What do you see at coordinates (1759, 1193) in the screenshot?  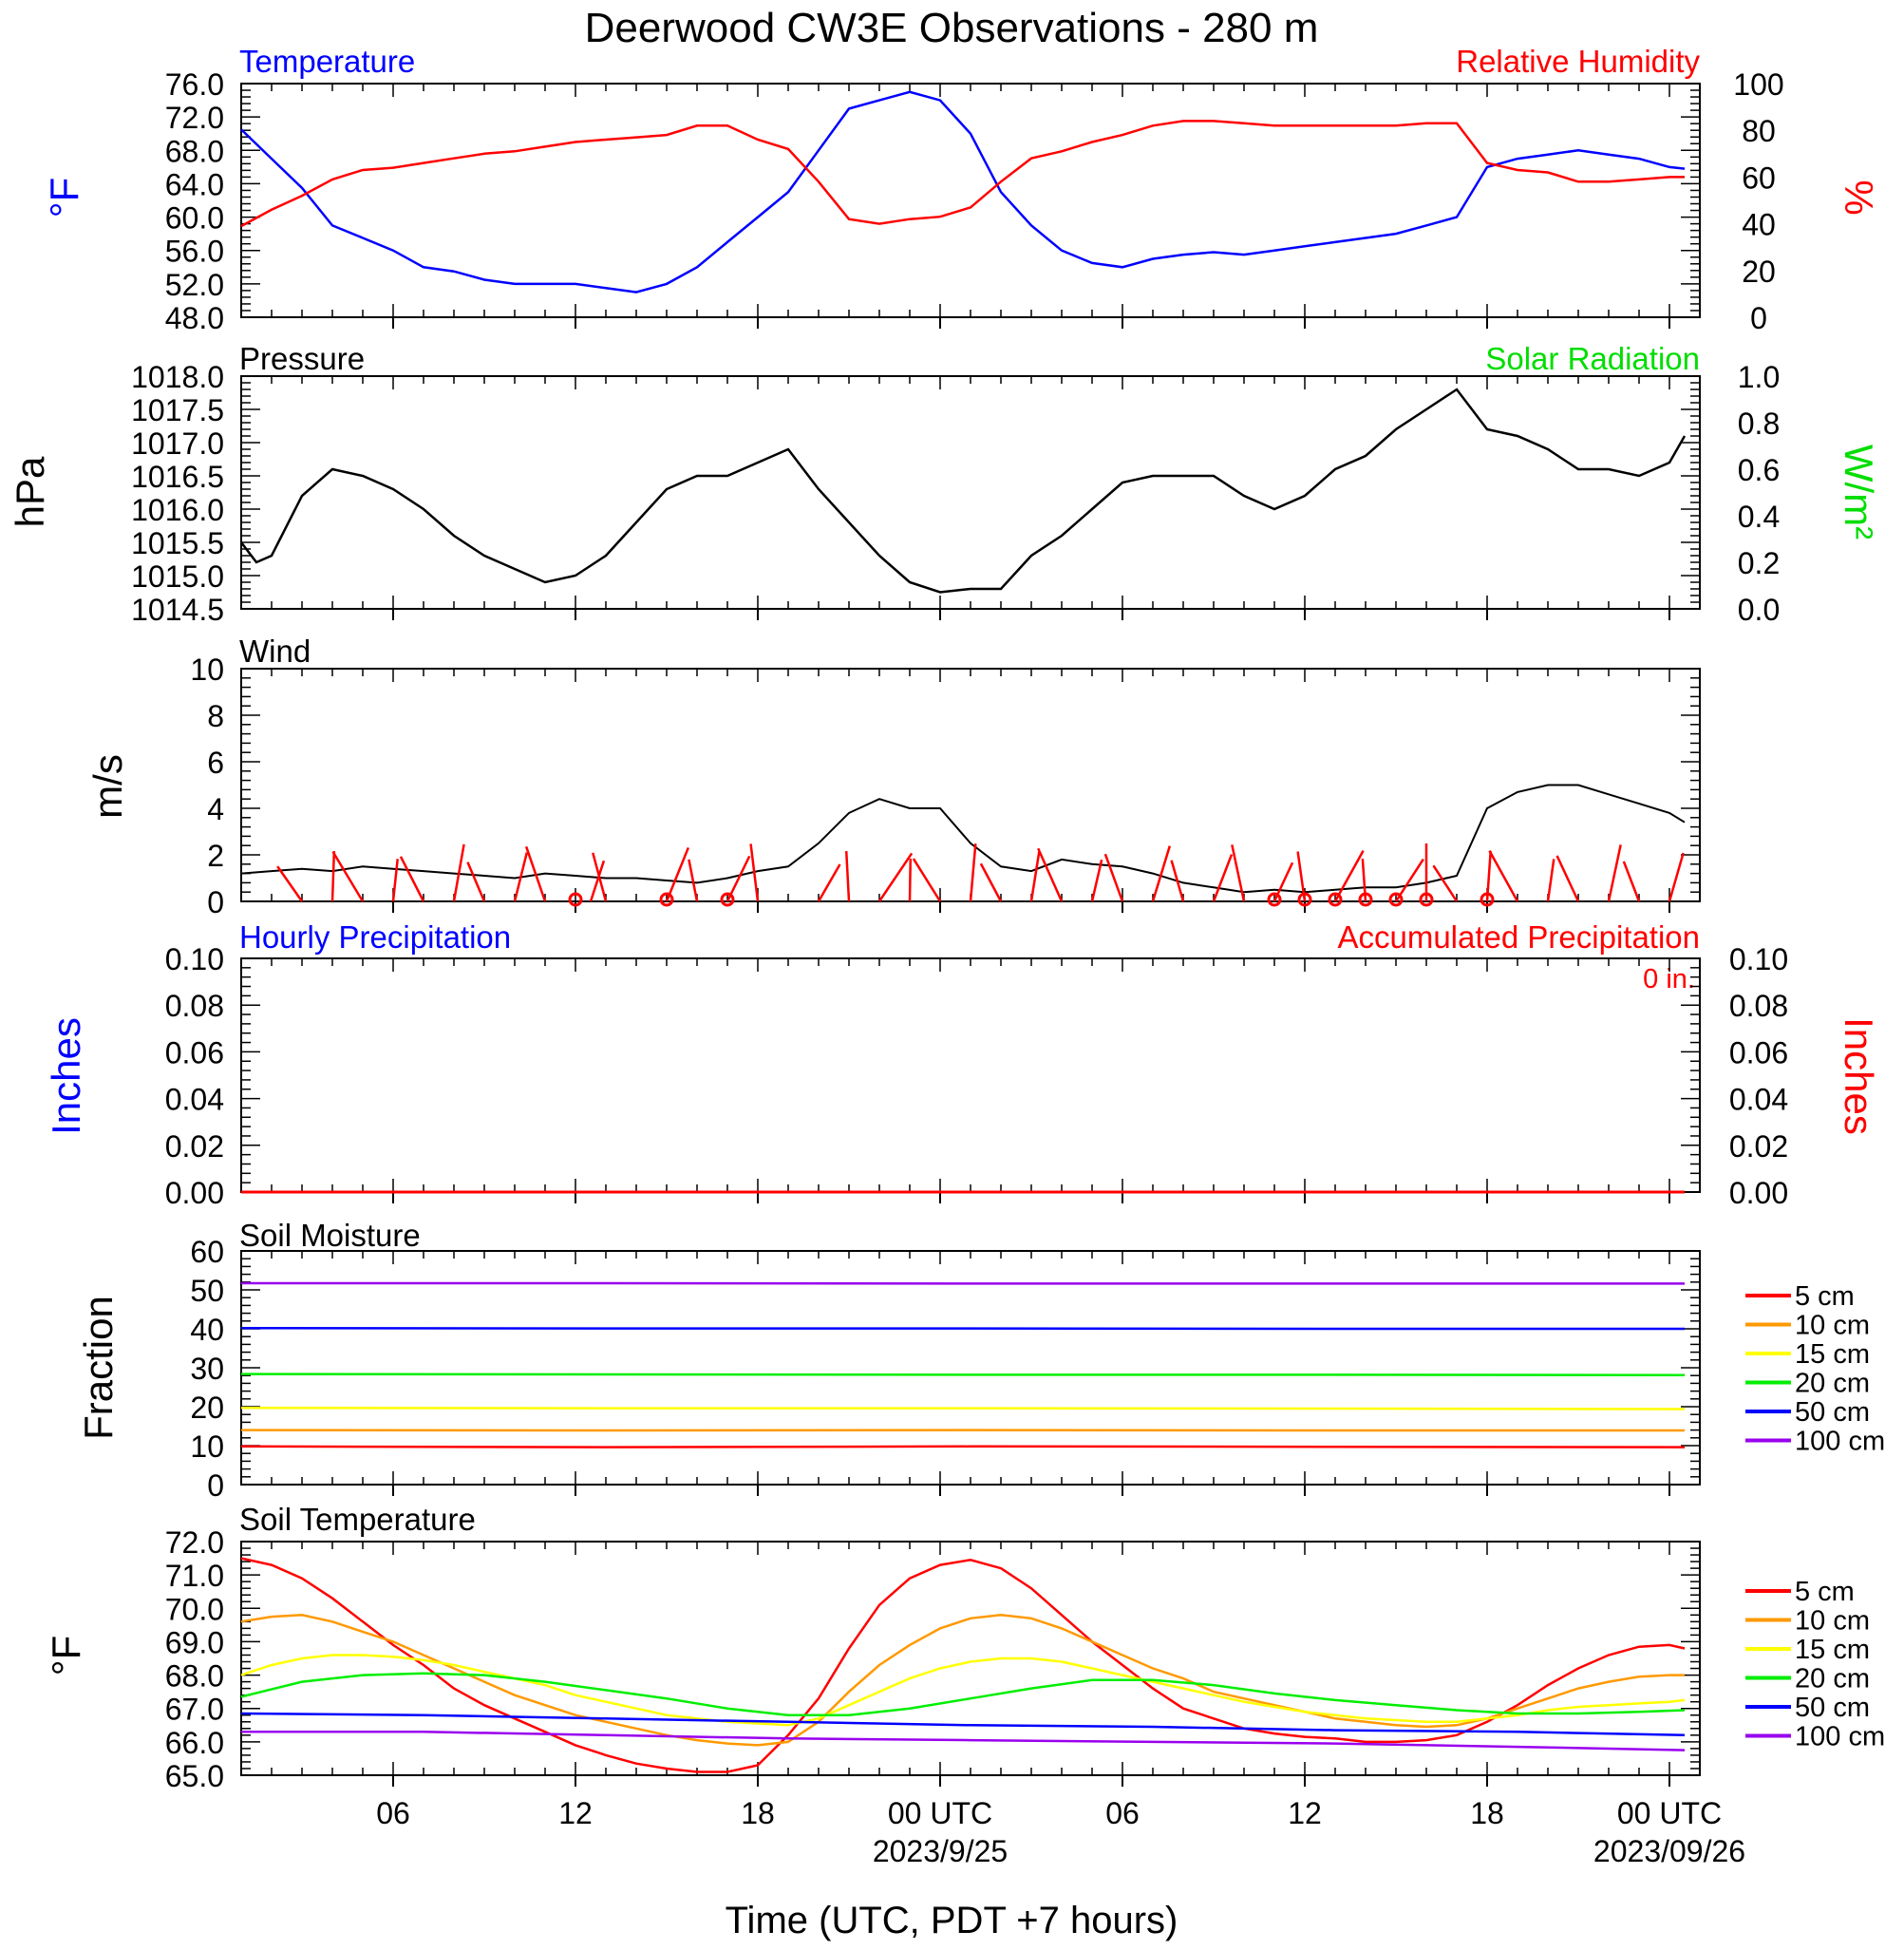 I see `right-tick-label: 0.00` at bounding box center [1759, 1193].